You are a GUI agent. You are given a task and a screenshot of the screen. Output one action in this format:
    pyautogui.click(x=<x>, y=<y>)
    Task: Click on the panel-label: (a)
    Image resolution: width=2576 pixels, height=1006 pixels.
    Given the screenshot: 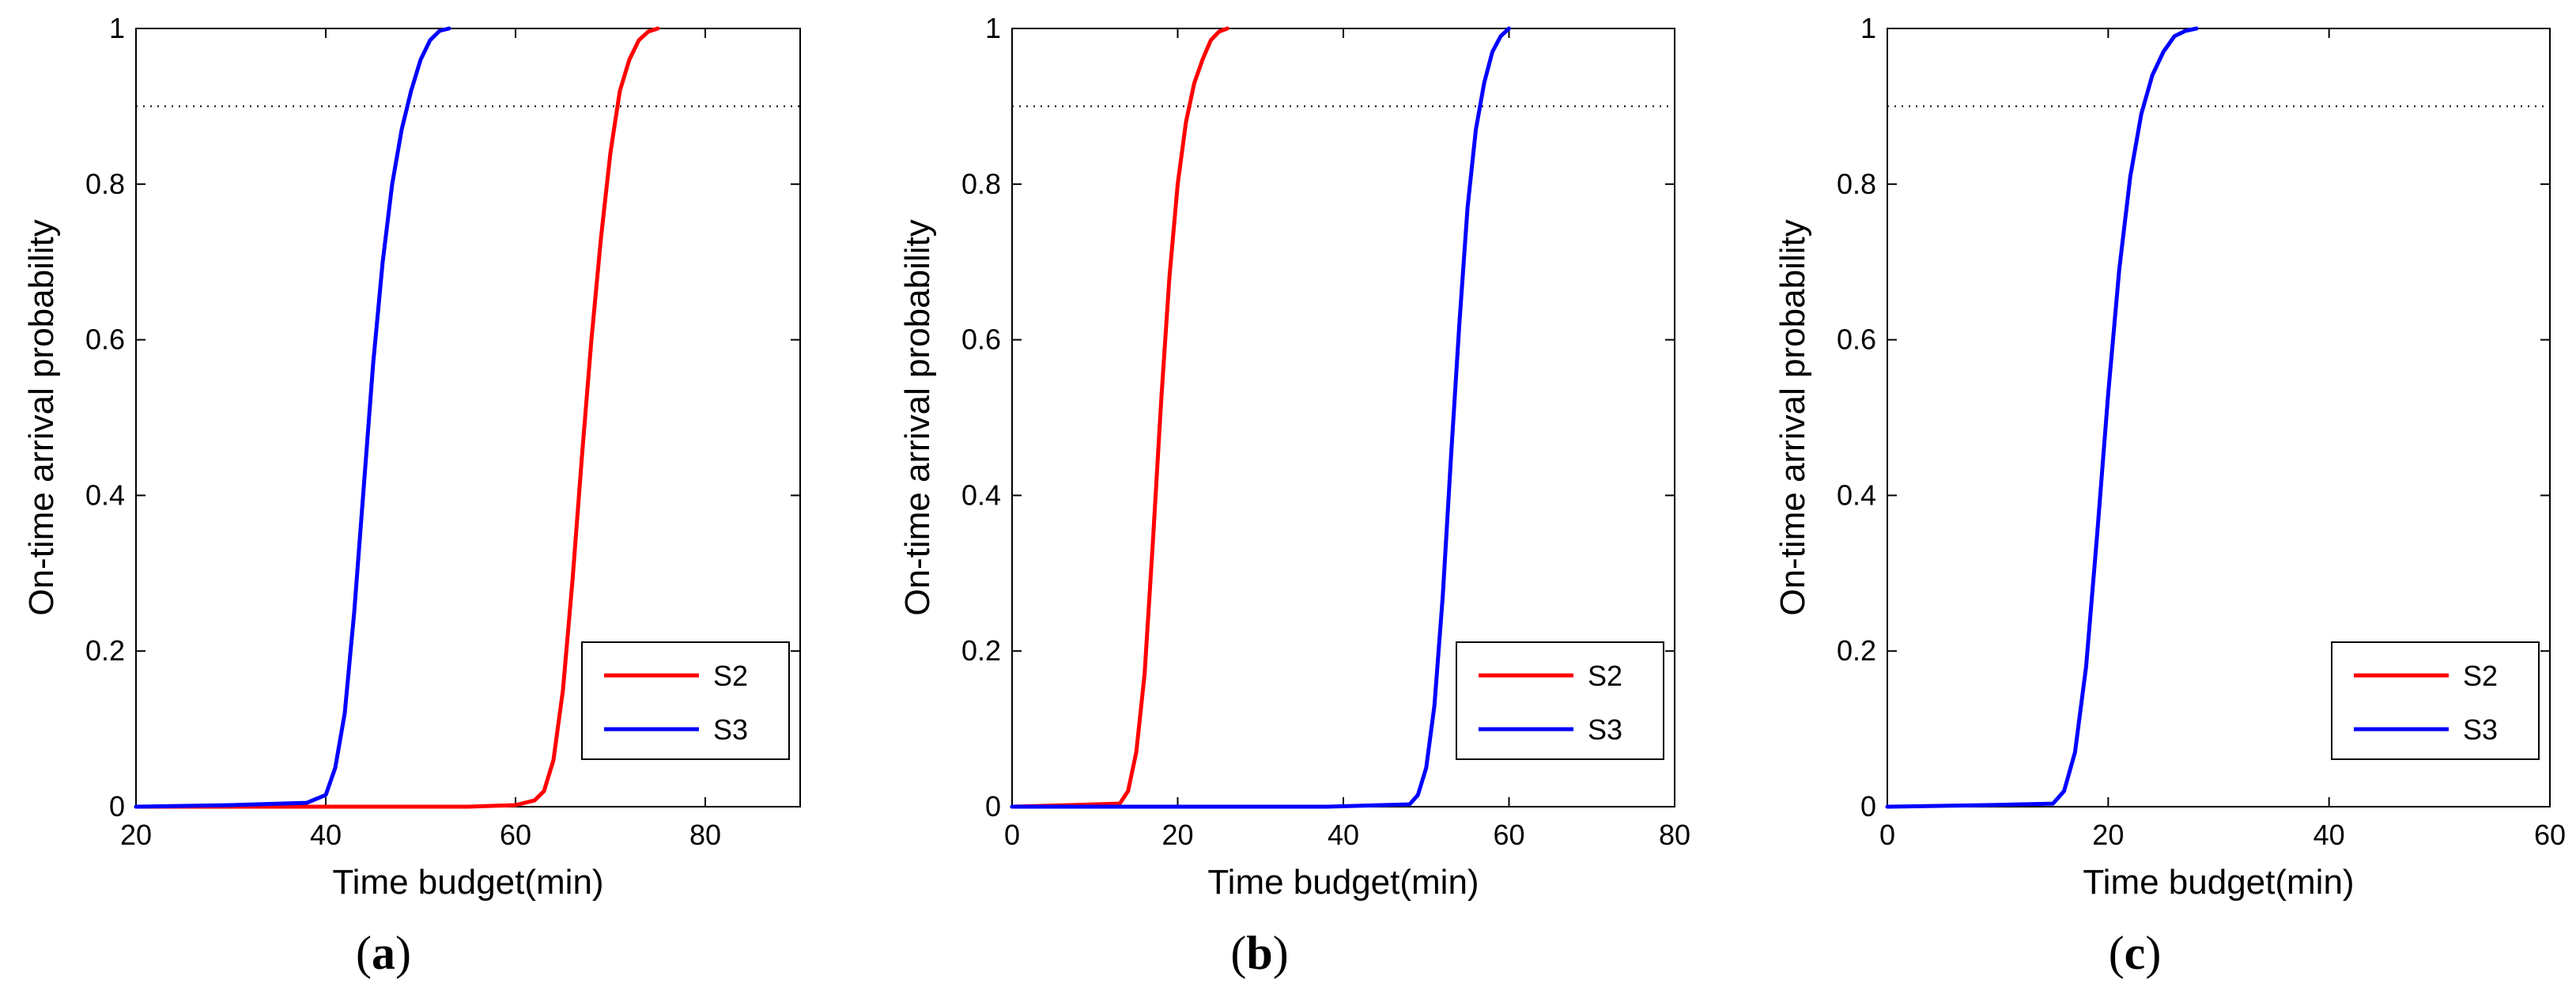 What is the action you would take?
    pyautogui.click(x=383, y=953)
    